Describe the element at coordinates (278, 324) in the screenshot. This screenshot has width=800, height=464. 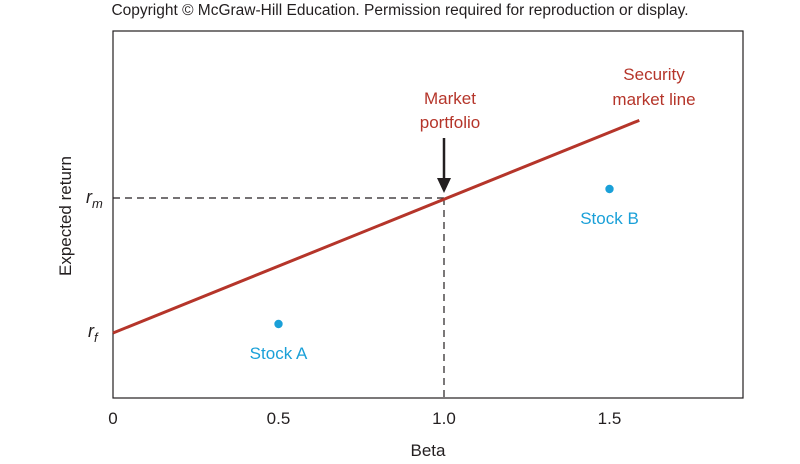
I see `stock-a-point` at that location.